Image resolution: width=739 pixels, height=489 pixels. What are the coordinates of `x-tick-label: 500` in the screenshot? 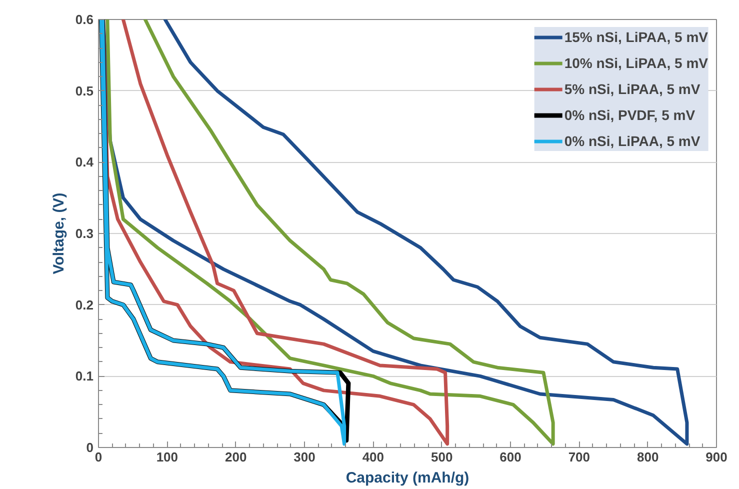 It's located at (441, 457).